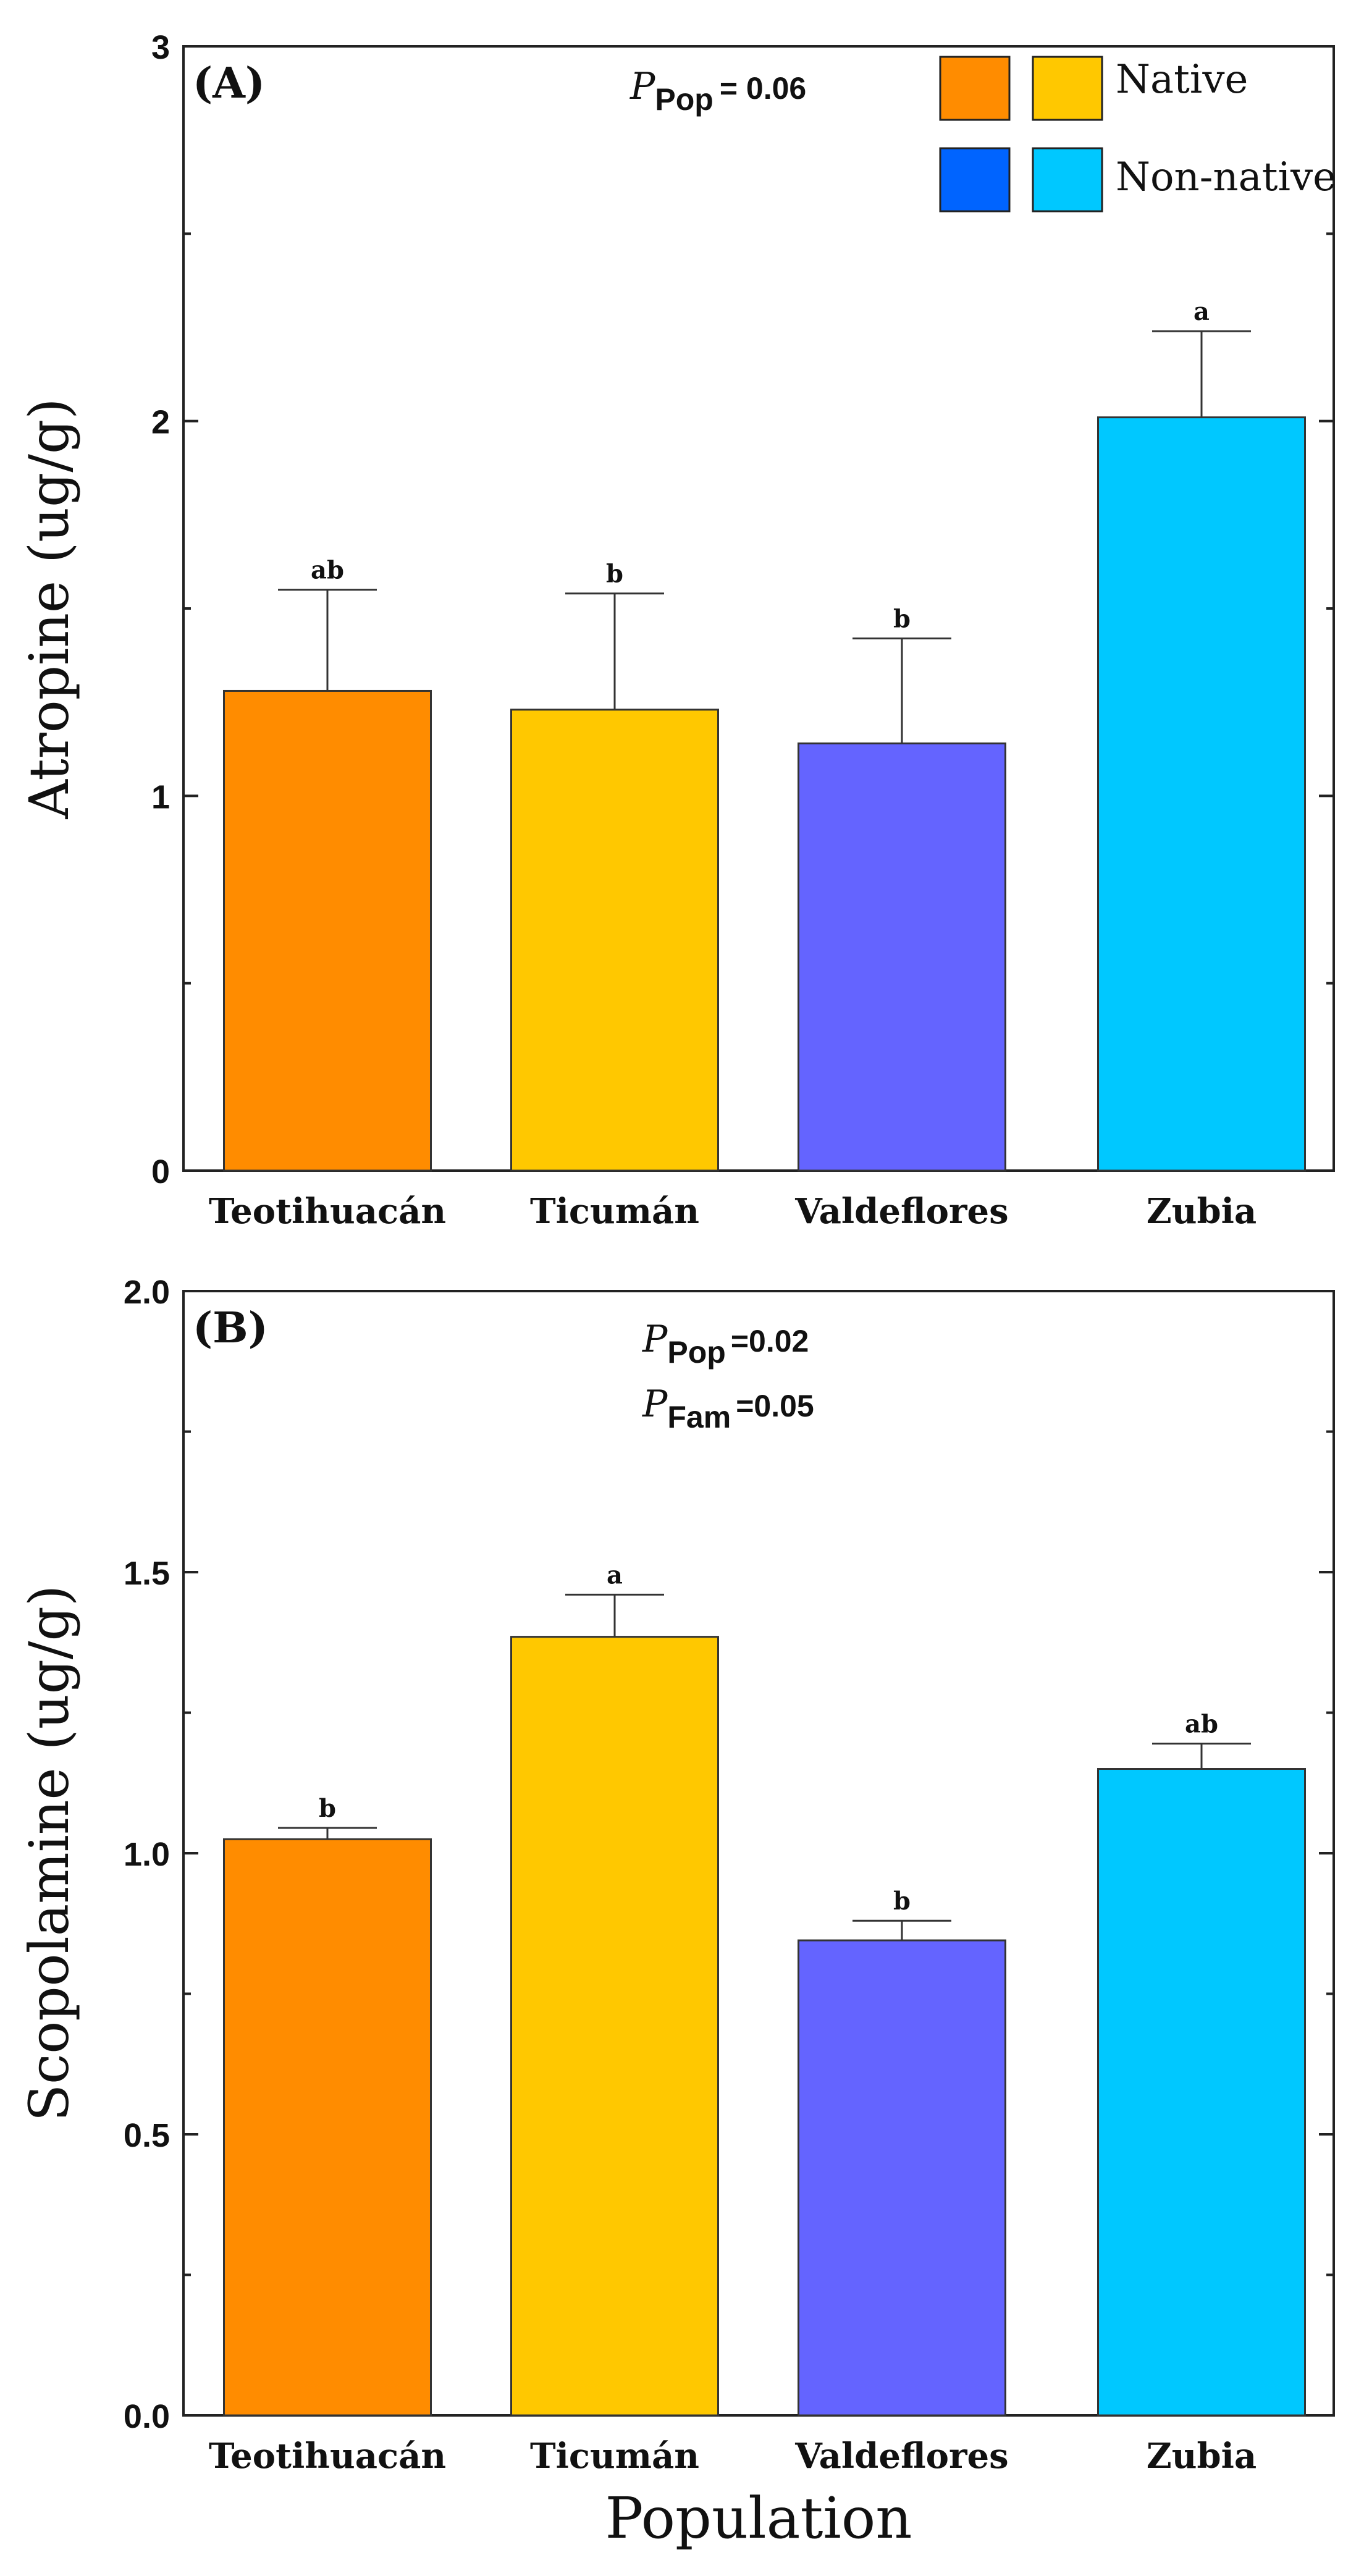 The height and width of the screenshot is (2576, 1364). I want to click on significance-label-zubia: ab, so click(1201, 1724).